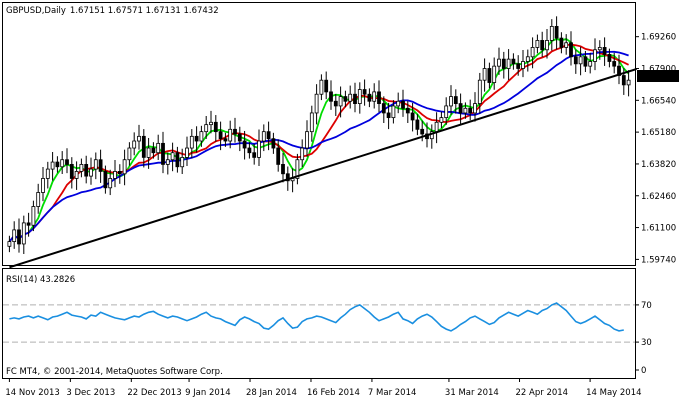 The image size is (680, 405). What do you see at coordinates (316, 317) in the screenshot?
I see `rsi-line` at bounding box center [316, 317].